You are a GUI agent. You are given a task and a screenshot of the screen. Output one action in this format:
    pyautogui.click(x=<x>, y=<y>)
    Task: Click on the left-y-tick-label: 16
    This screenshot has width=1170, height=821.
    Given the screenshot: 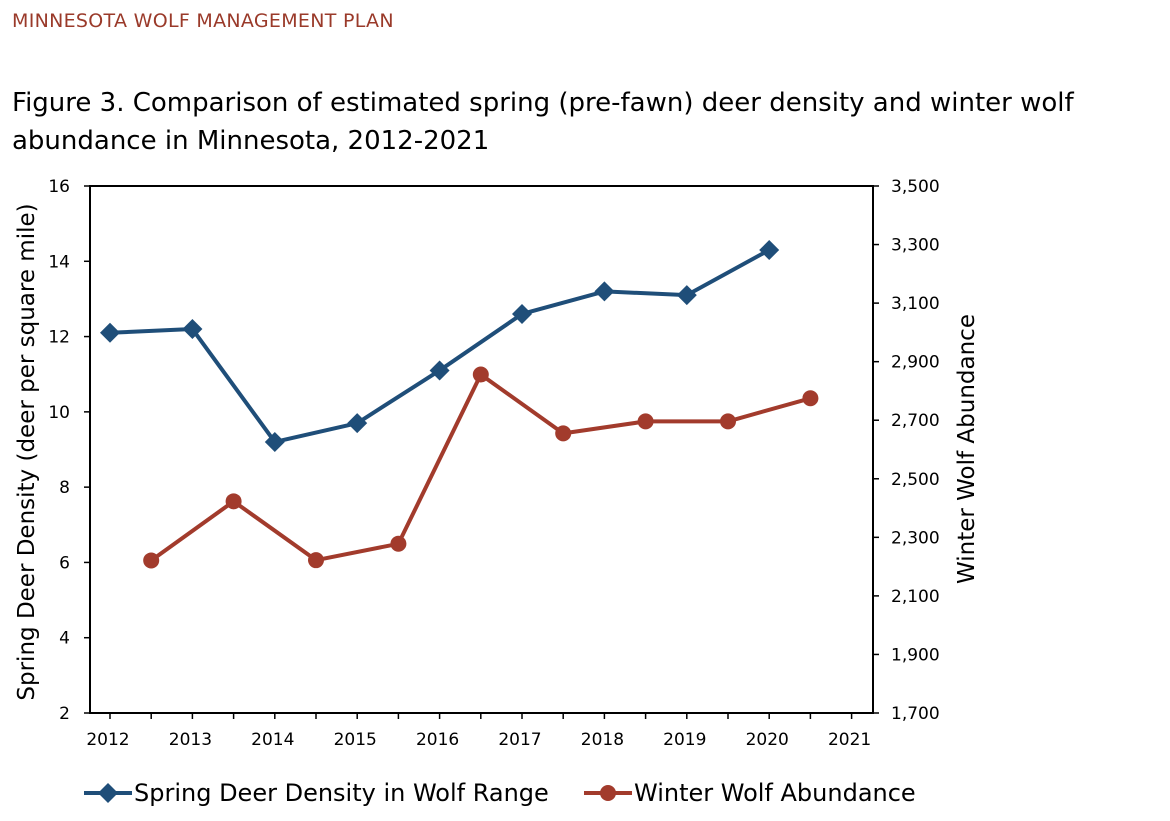 What is the action you would take?
    pyautogui.click(x=59, y=187)
    